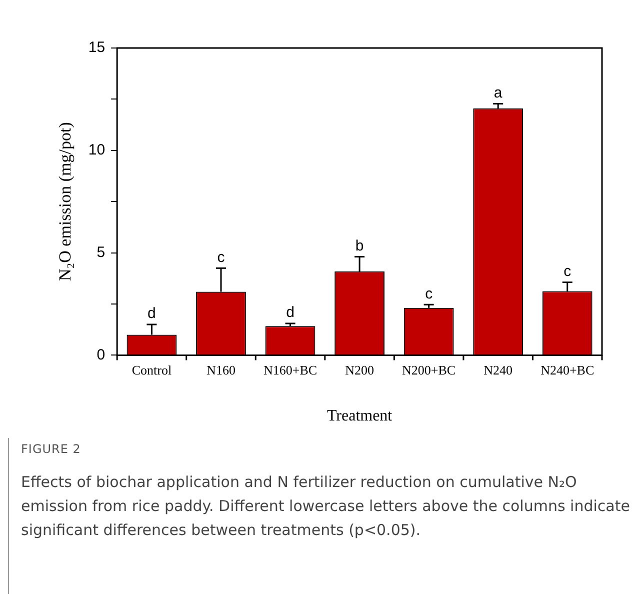 Image resolution: width=642 pixels, height=594 pixels. I want to click on y-axis-title: N₂O emission (mg/pot), so click(65, 202).